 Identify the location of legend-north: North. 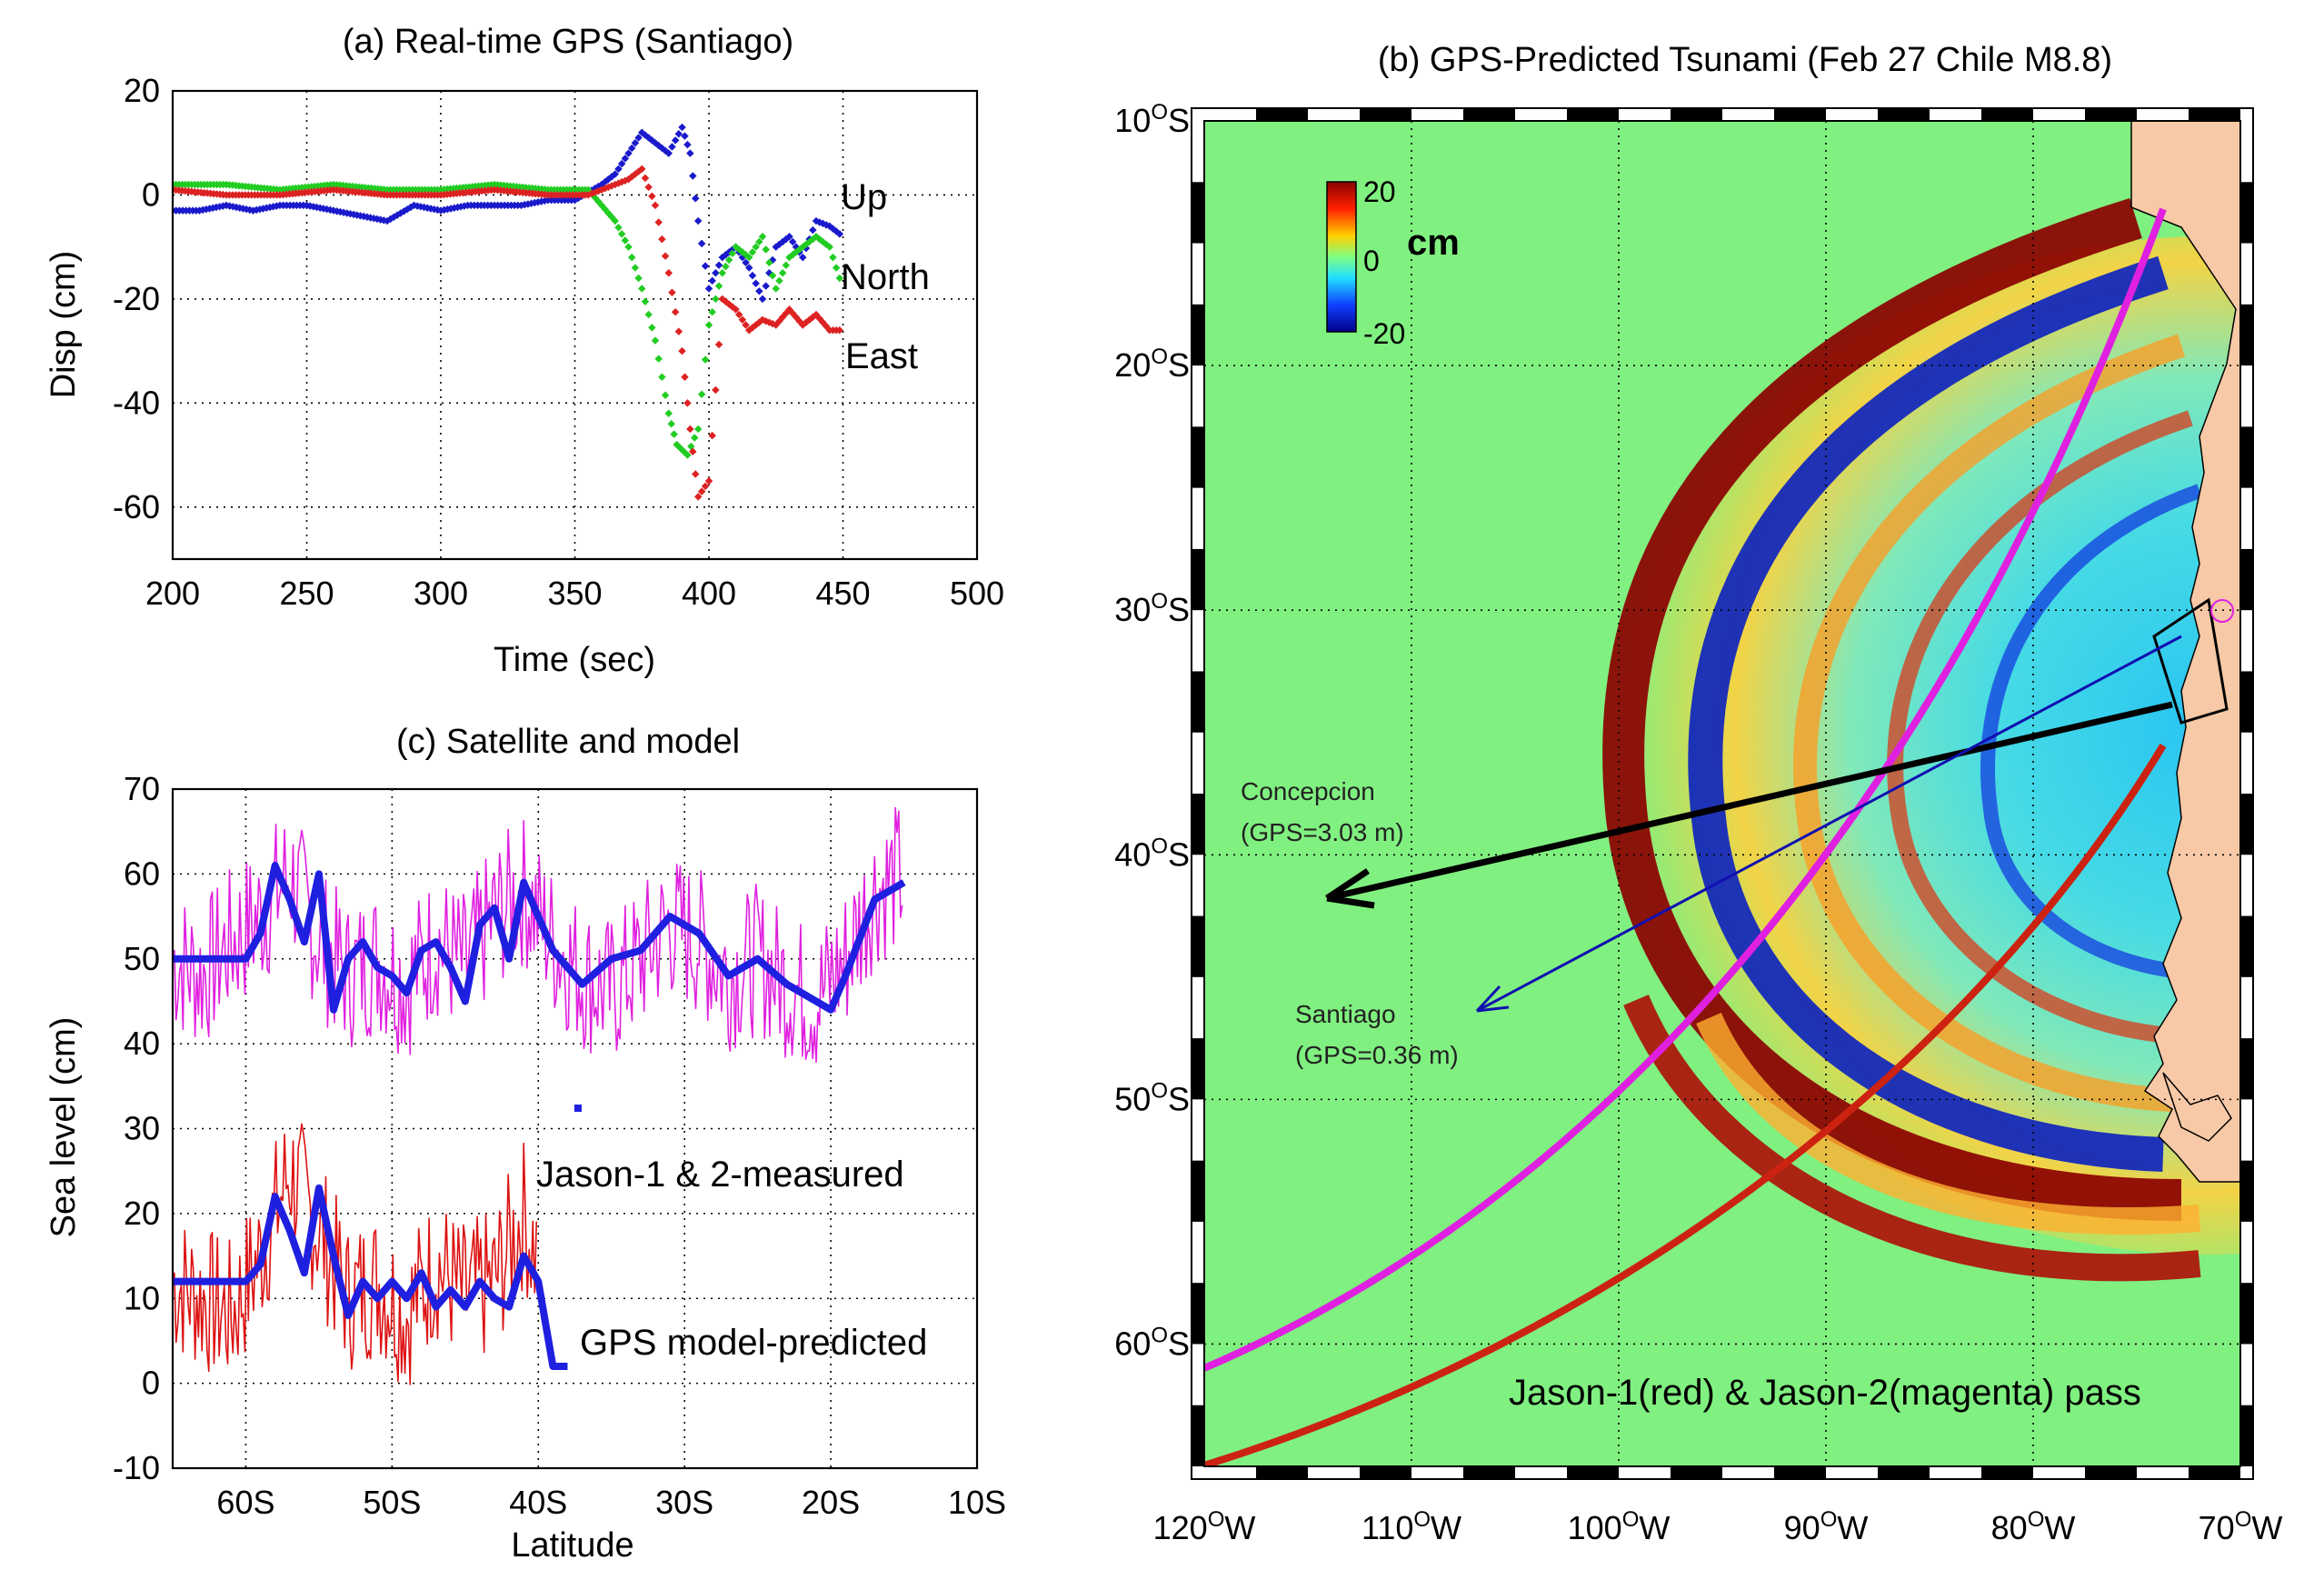
(885, 277).